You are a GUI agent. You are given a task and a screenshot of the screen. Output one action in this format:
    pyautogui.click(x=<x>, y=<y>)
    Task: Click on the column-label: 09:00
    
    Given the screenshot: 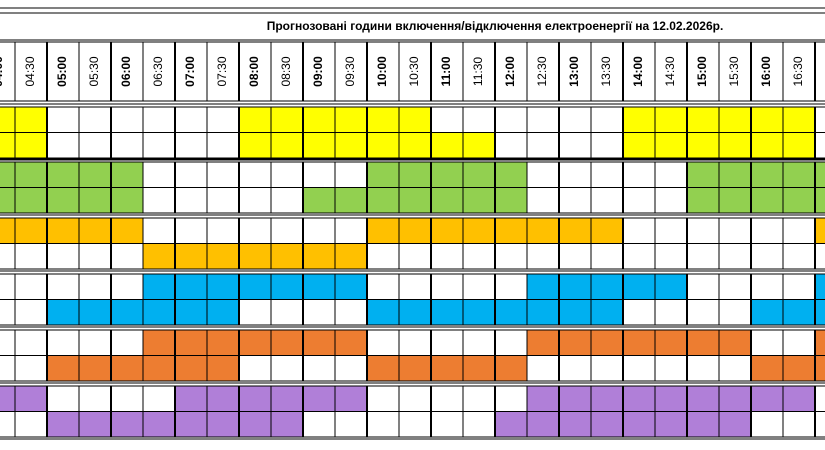 What is the action you would take?
    pyautogui.click(x=318, y=71)
    